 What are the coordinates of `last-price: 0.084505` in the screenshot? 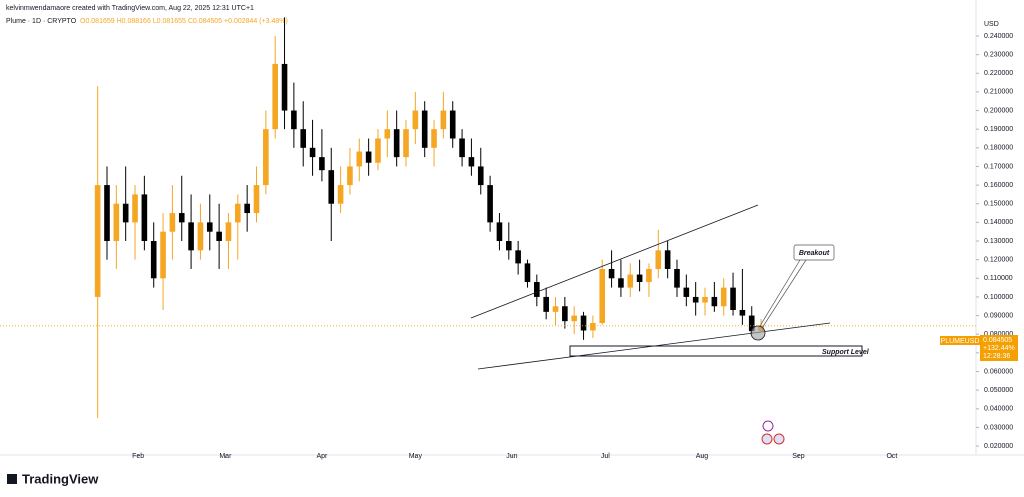 It's located at (997, 340).